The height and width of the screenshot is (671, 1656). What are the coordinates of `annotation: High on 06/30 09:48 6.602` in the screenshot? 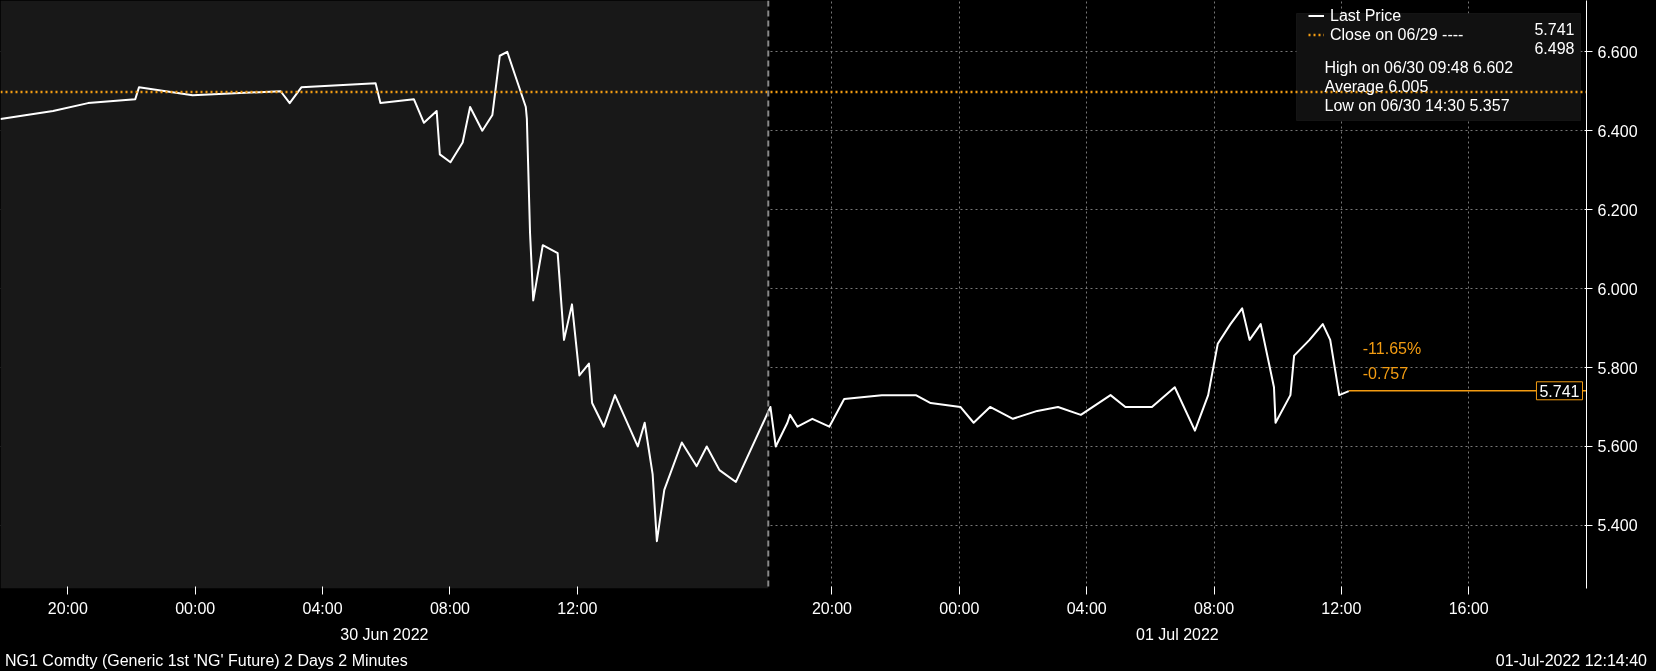 It's located at (1419, 67).